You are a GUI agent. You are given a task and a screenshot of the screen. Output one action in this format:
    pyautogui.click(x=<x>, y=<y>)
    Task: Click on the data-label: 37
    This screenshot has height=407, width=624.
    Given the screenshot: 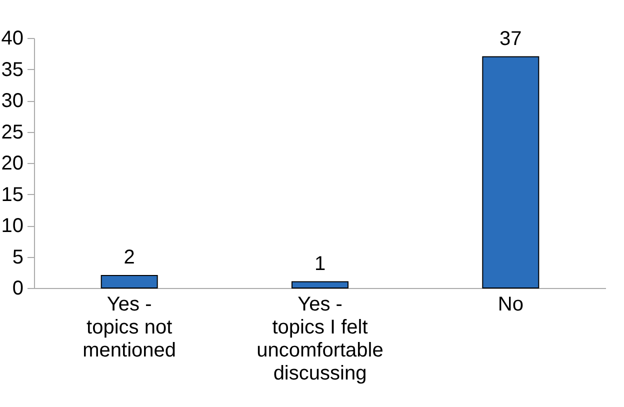 What is the action you would take?
    pyautogui.click(x=511, y=39)
    